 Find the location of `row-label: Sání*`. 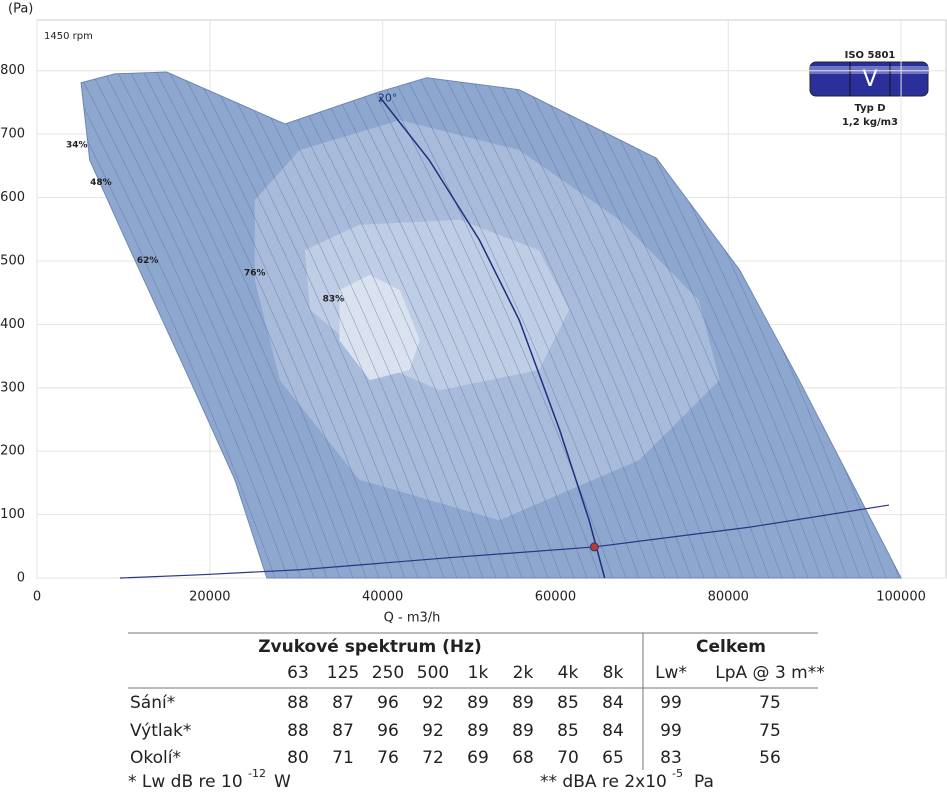

row-label: Sání* is located at coordinates (152, 703).